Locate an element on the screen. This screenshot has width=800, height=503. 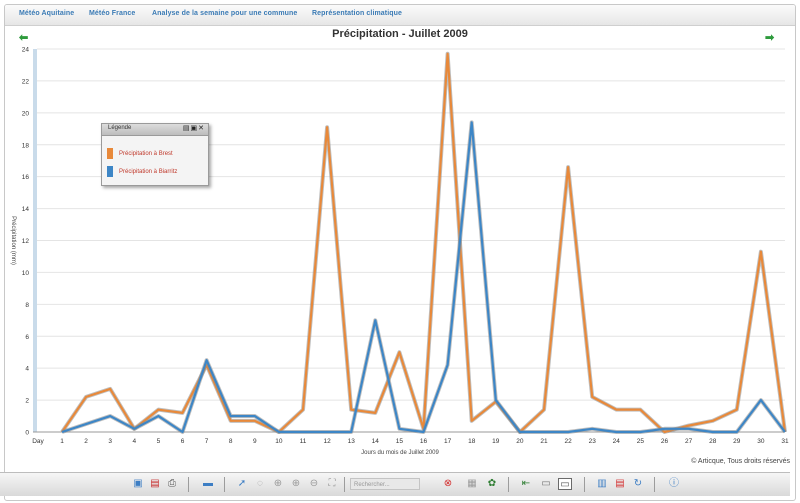
x-tick-label: 3 is located at coordinates (110, 441).